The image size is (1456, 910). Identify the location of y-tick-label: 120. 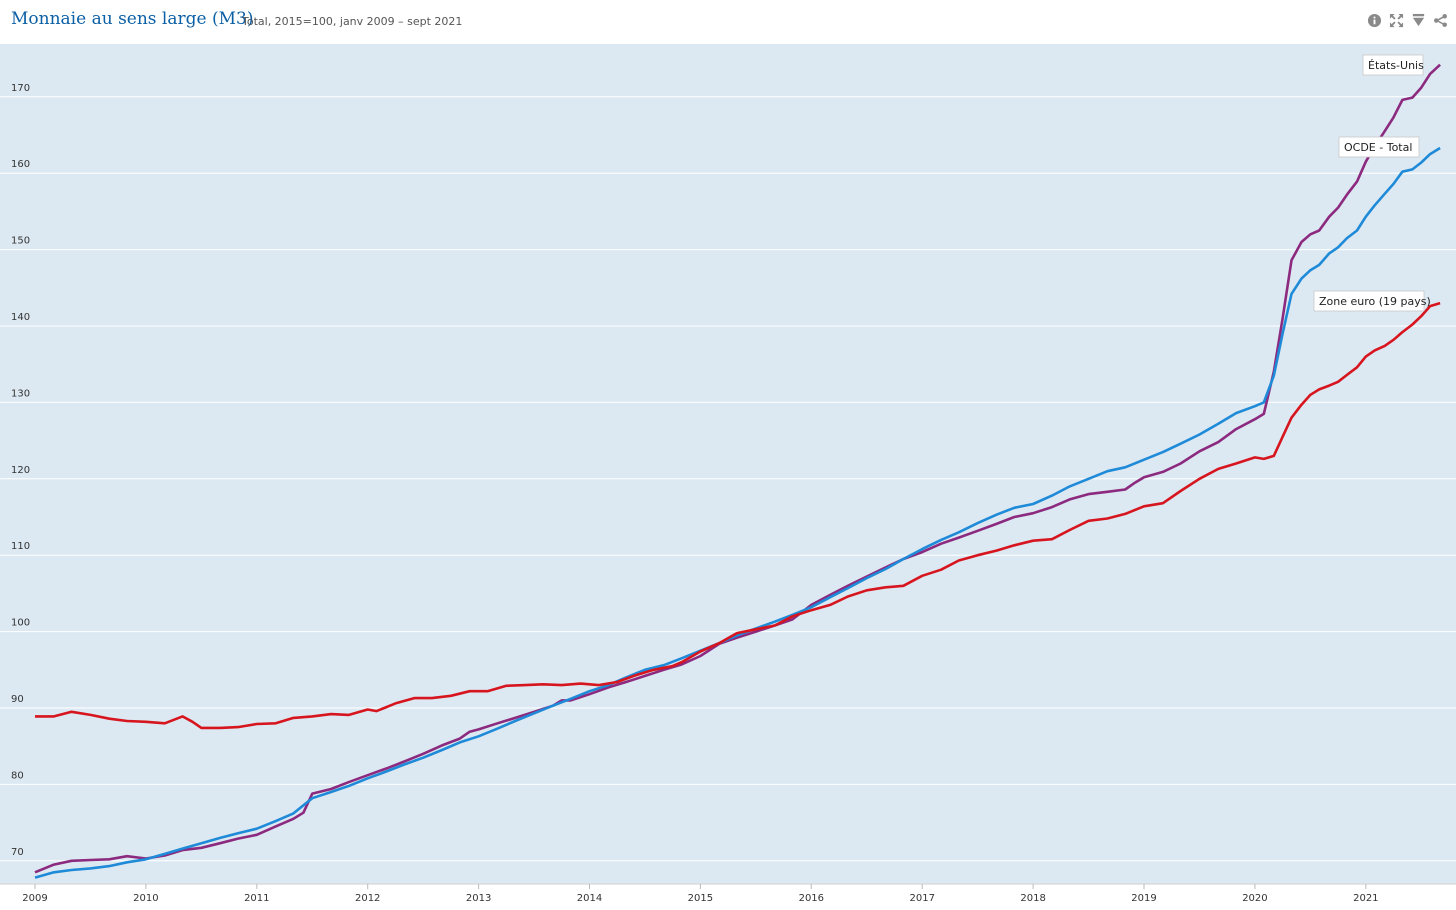
(20, 470).